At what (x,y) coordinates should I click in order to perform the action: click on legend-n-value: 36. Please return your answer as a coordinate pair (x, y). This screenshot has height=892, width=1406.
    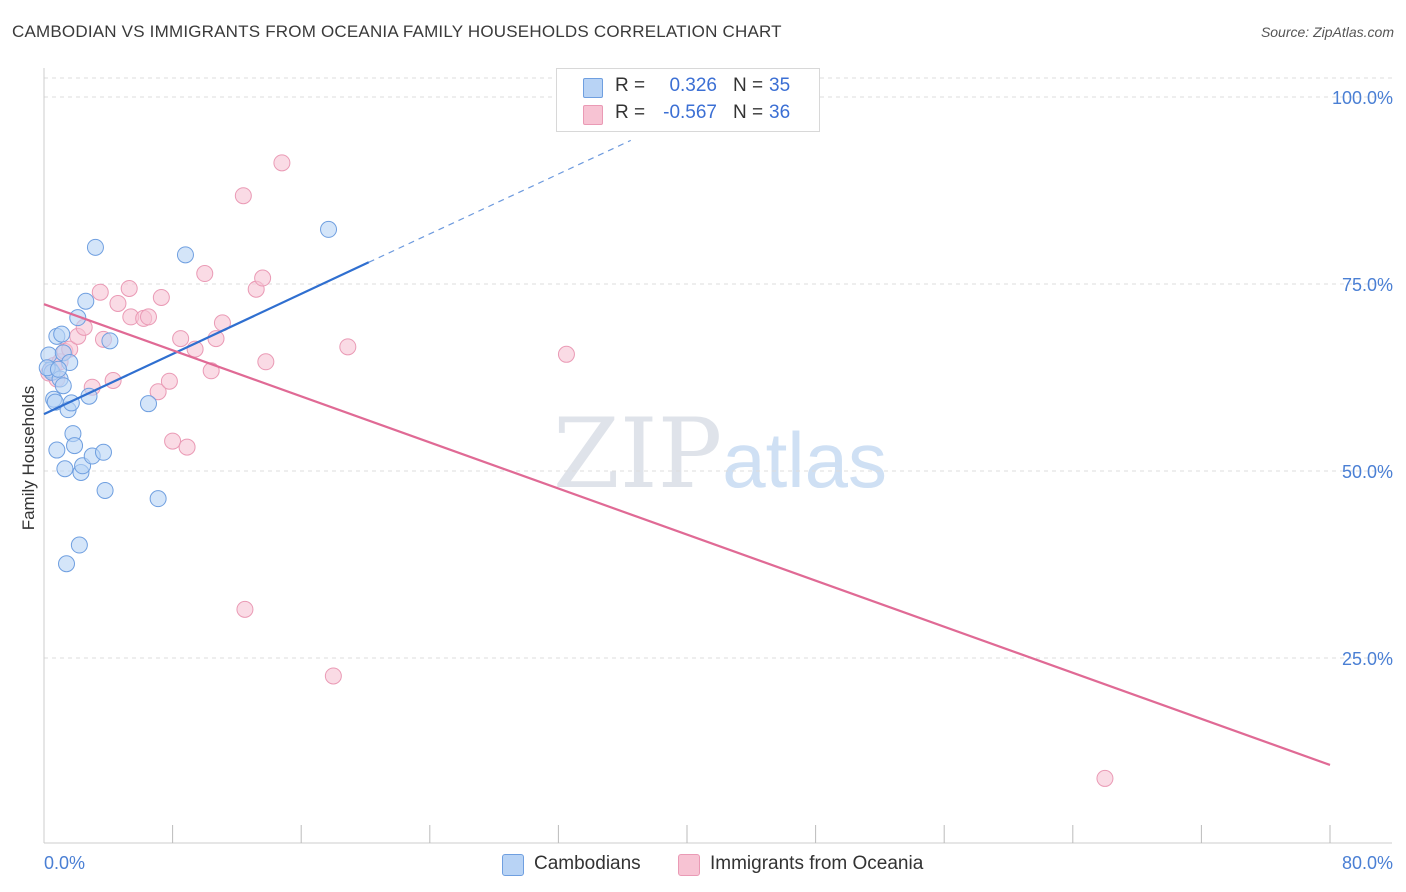
    Looking at the image, I should click on (780, 112).